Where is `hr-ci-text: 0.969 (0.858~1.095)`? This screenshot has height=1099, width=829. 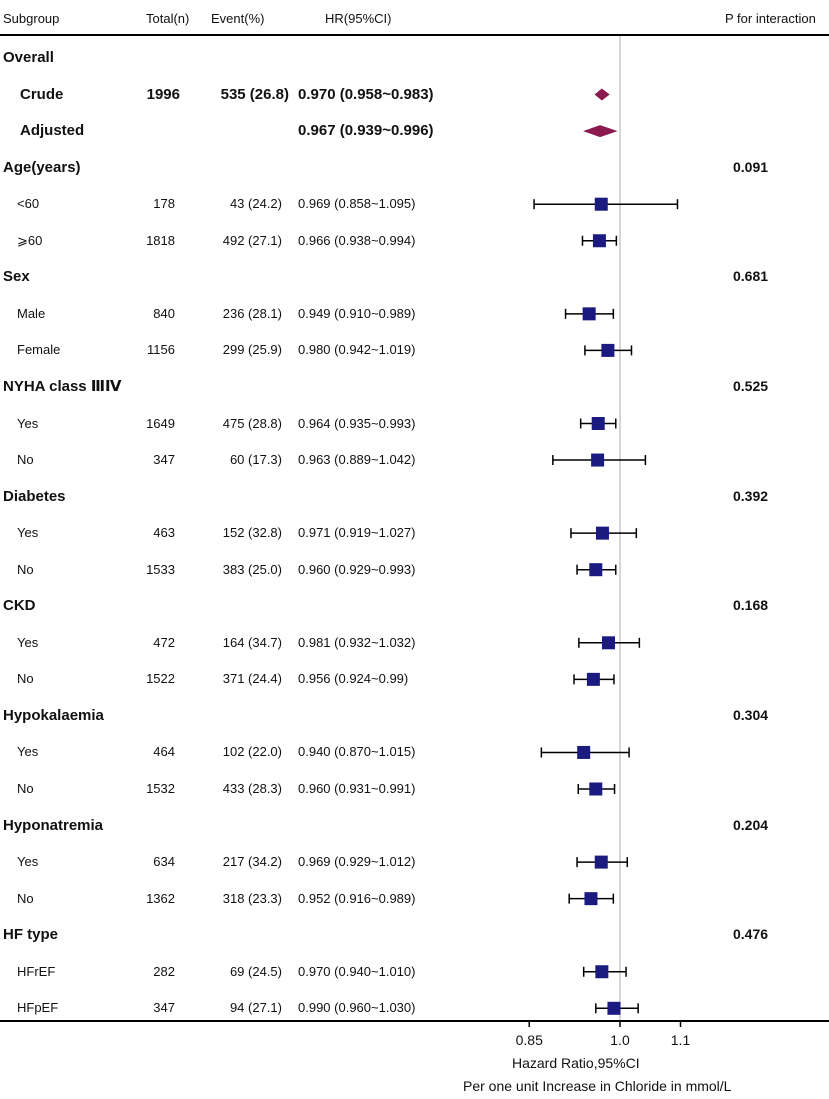 hr-ci-text: 0.969 (0.858~1.095) is located at coordinates (357, 204).